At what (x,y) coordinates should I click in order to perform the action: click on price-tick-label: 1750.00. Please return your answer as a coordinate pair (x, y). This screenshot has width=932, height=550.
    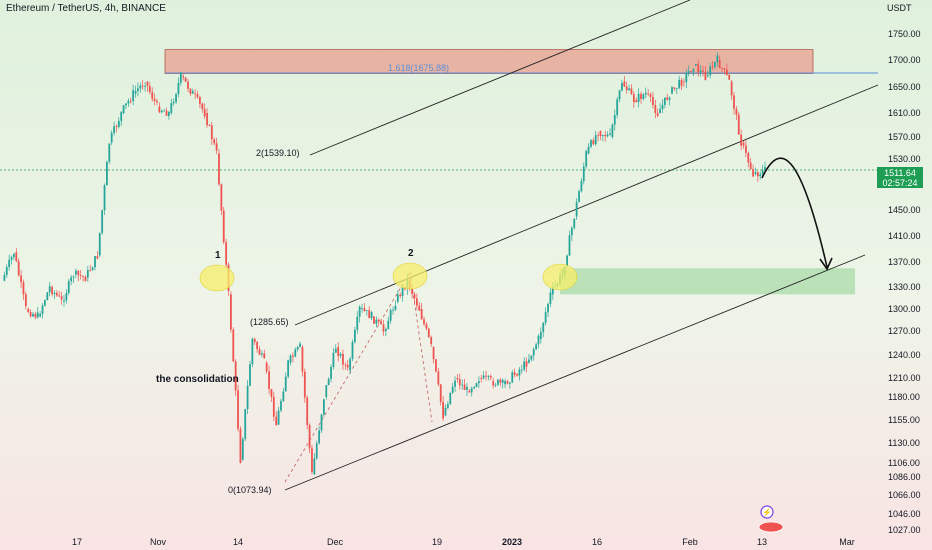
    Looking at the image, I should click on (904, 34).